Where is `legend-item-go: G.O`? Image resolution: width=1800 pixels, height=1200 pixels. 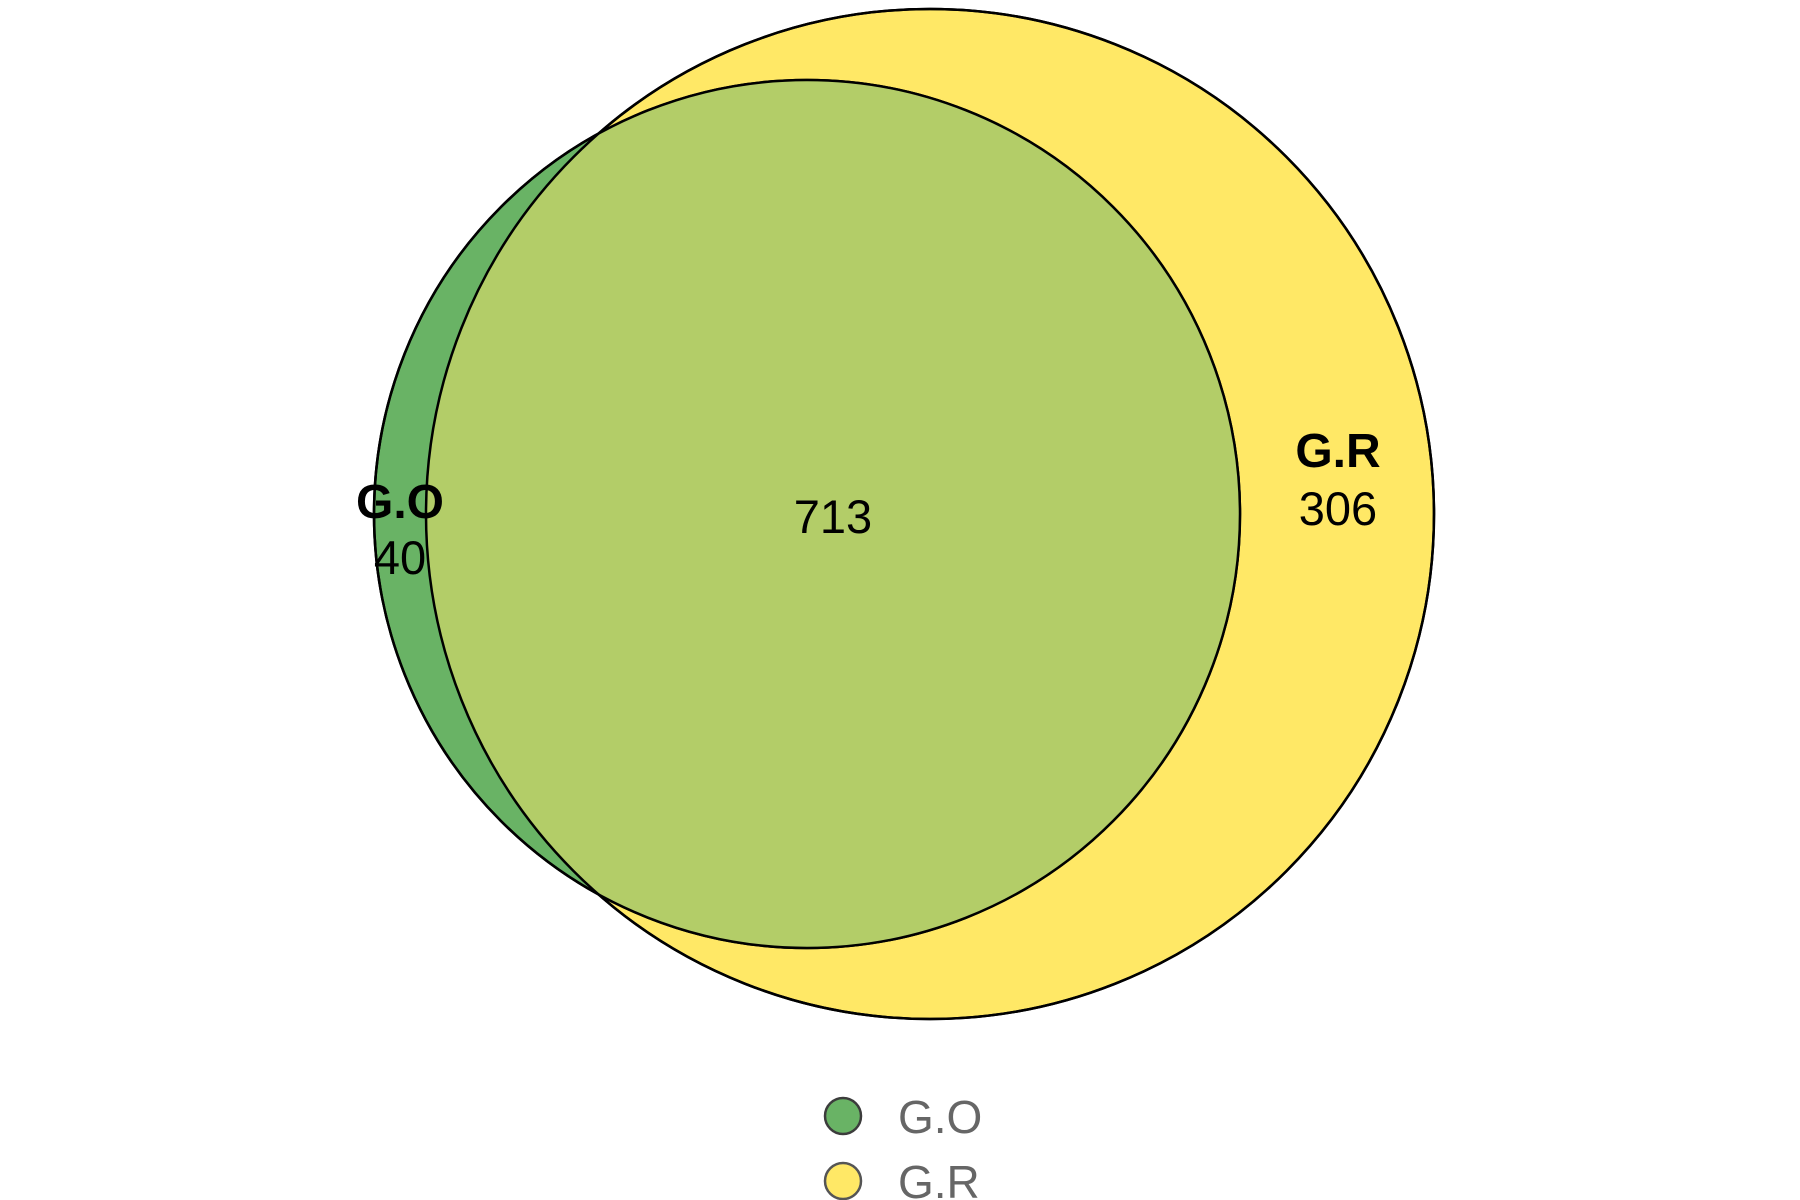 legend-item-go: G.O is located at coordinates (902, 1117).